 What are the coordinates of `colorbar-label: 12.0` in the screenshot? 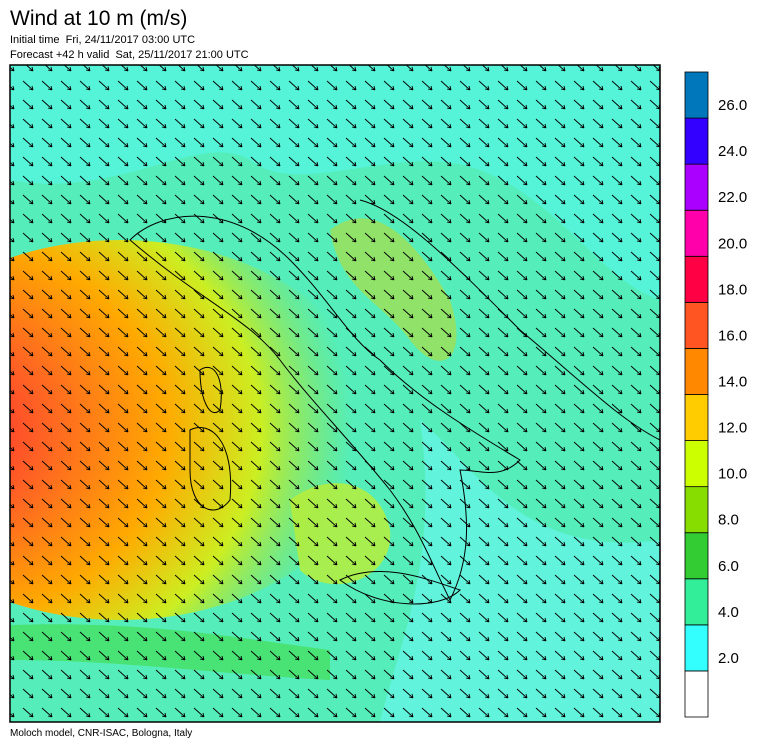 It's located at (732, 428).